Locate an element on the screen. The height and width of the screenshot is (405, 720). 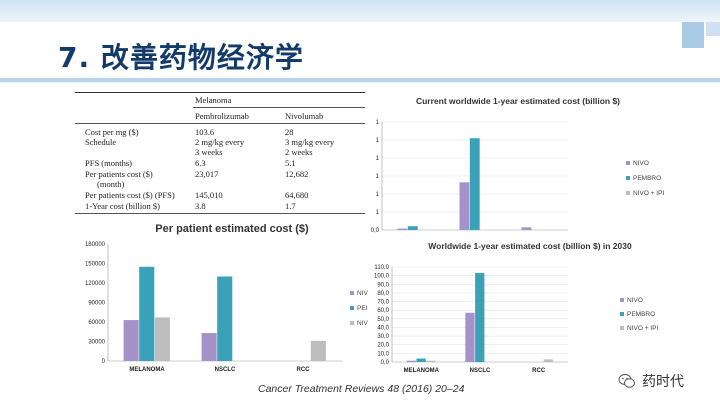
y-tick-label: 60,0 is located at coordinates (383, 311).